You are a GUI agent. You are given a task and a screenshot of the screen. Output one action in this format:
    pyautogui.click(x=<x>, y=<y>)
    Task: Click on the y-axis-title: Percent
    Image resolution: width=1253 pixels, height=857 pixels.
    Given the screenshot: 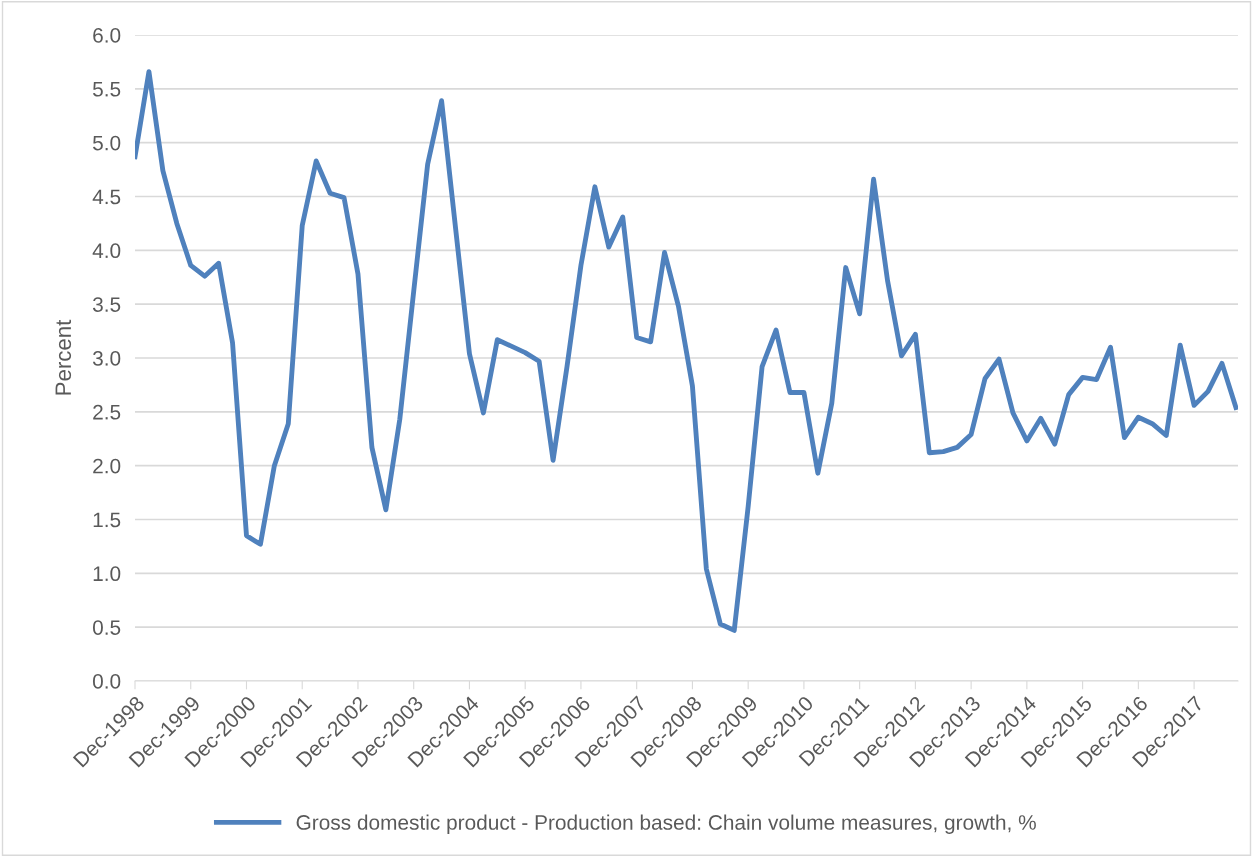 What is the action you would take?
    pyautogui.click(x=63, y=357)
    